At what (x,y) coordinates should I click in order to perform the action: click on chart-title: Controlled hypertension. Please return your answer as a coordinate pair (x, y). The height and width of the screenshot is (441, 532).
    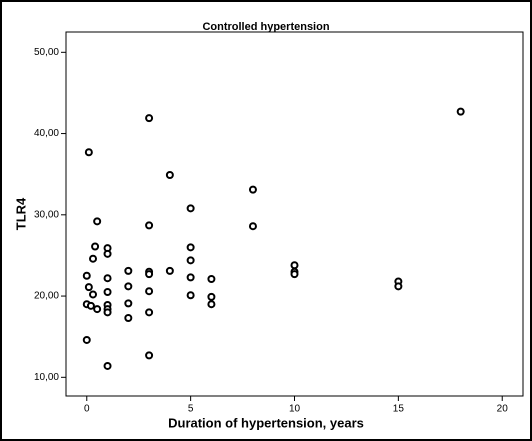
    Looking at the image, I should click on (265, 27).